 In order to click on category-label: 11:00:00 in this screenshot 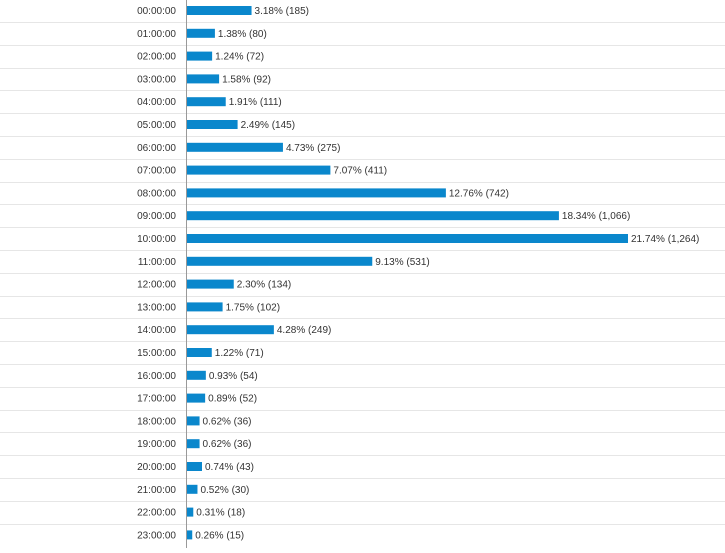, I will do `click(157, 262)`.